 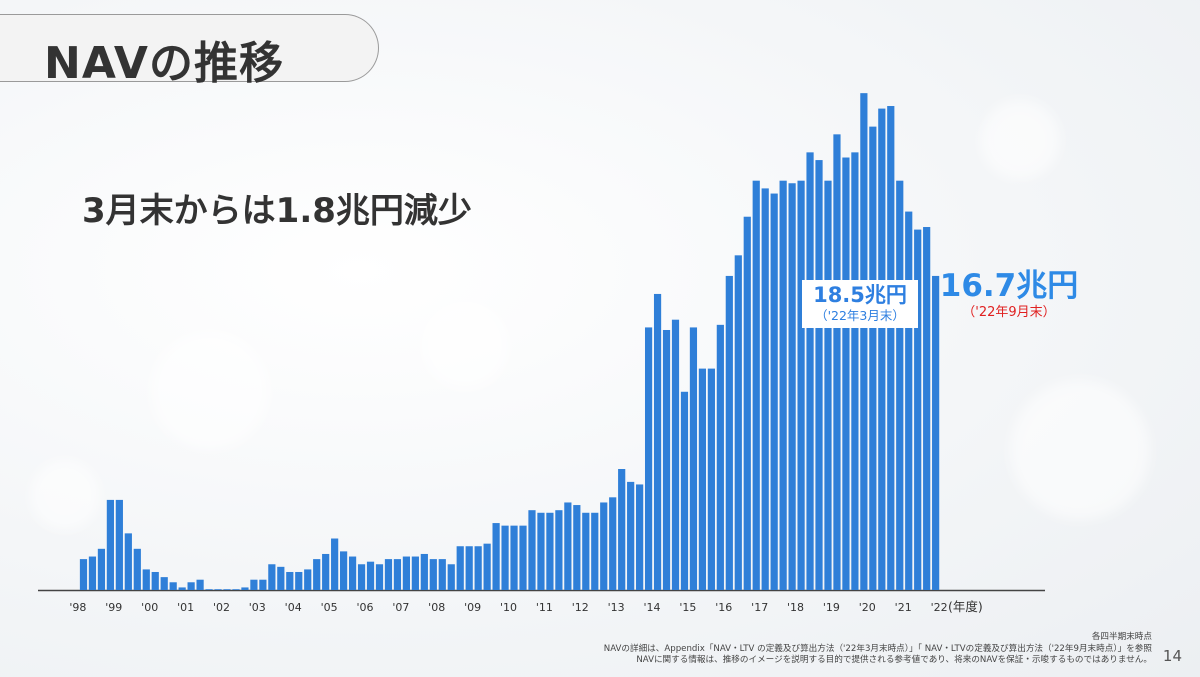 What do you see at coordinates (149, 607) in the screenshot?
I see `x-tick-label: '00` at bounding box center [149, 607].